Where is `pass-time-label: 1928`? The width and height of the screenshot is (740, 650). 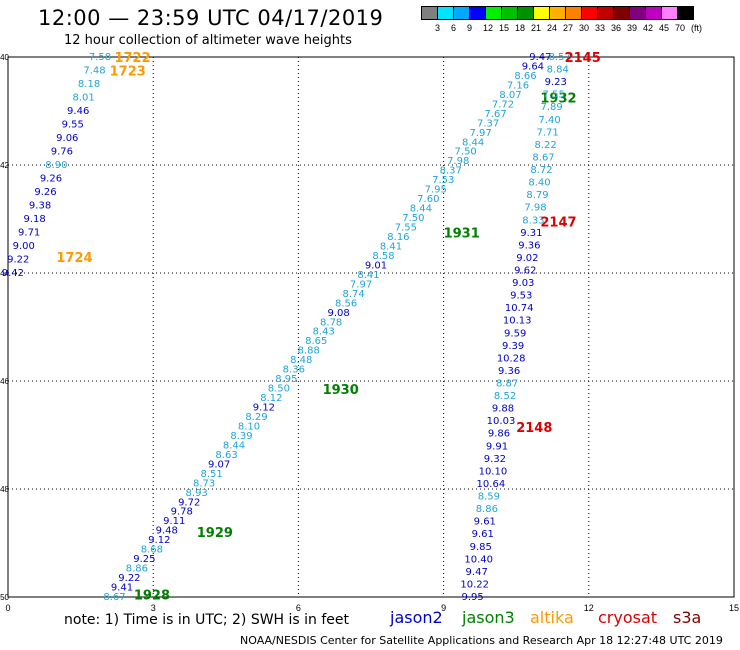
pass-time-label: 1928 is located at coordinates (152, 595).